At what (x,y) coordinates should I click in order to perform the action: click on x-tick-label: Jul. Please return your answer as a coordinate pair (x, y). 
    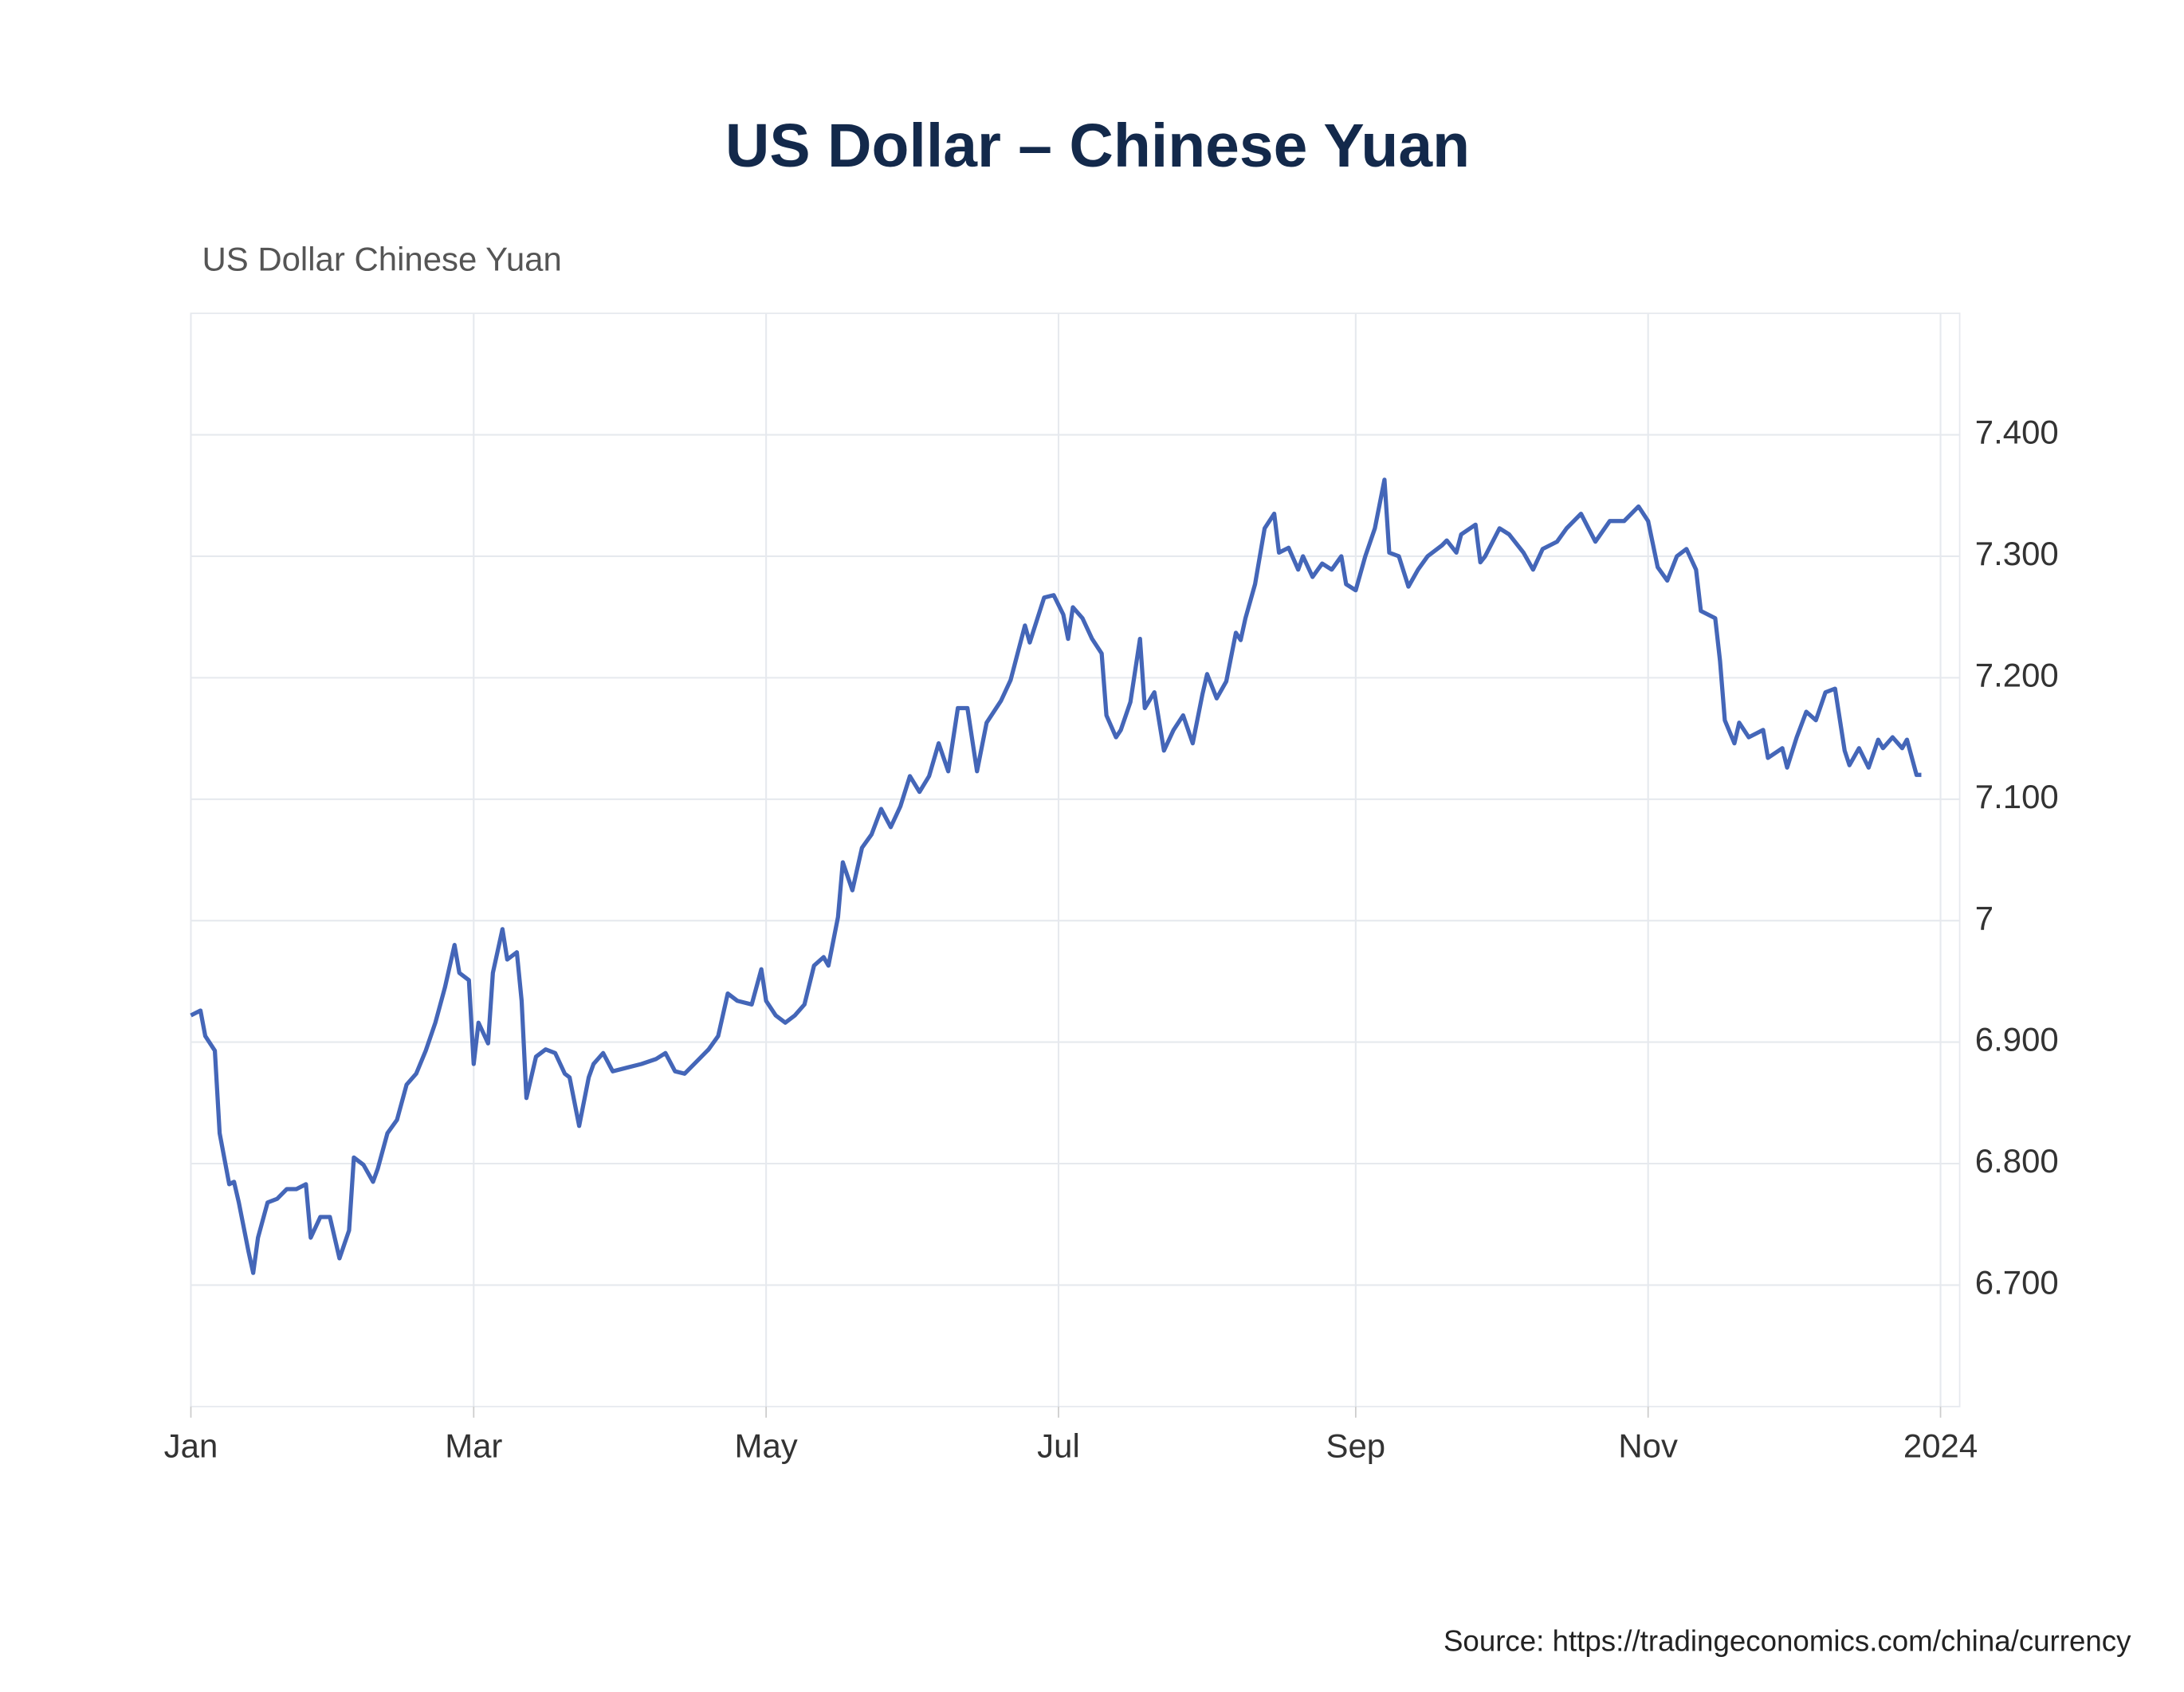
    Looking at the image, I should click on (1058, 1445).